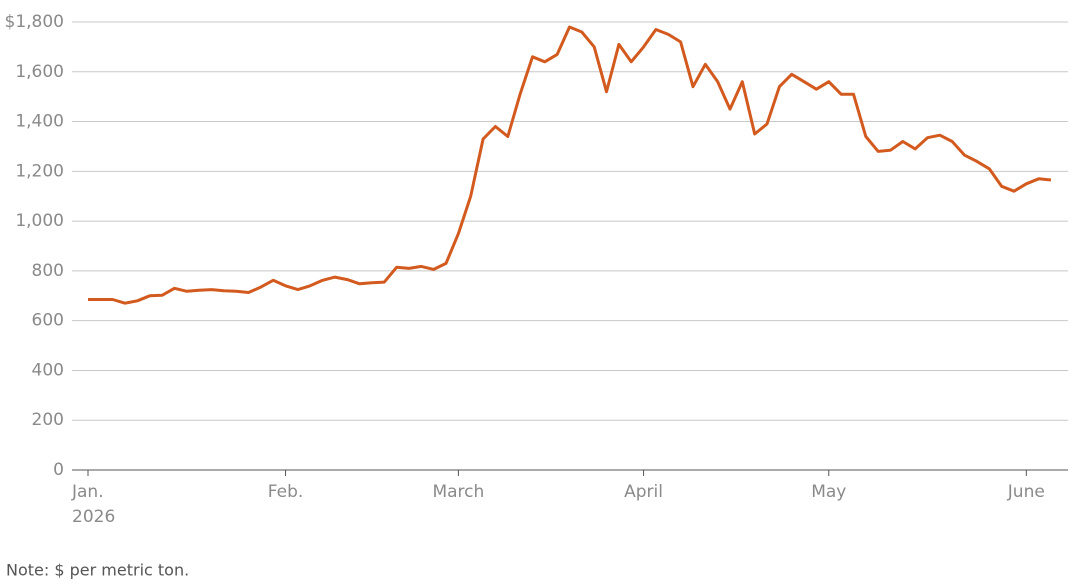  What do you see at coordinates (643, 492) in the screenshot?
I see `x-tick-label: April` at bounding box center [643, 492].